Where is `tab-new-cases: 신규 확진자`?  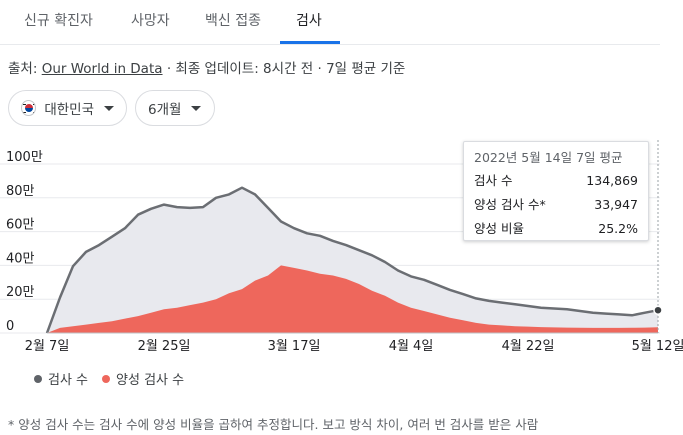 tab-new-cases: 신규 확진자 is located at coordinates (58, 21).